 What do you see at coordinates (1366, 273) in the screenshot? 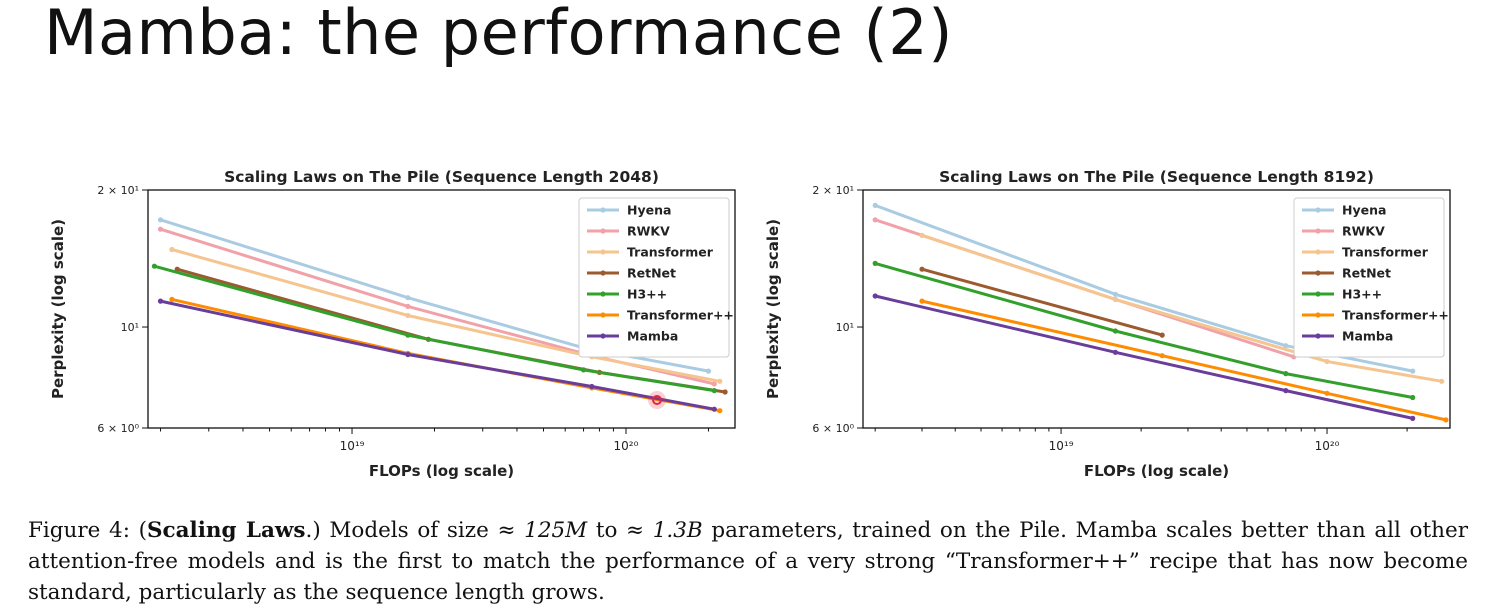
I see `legend-label: RetNet` at bounding box center [1366, 273].